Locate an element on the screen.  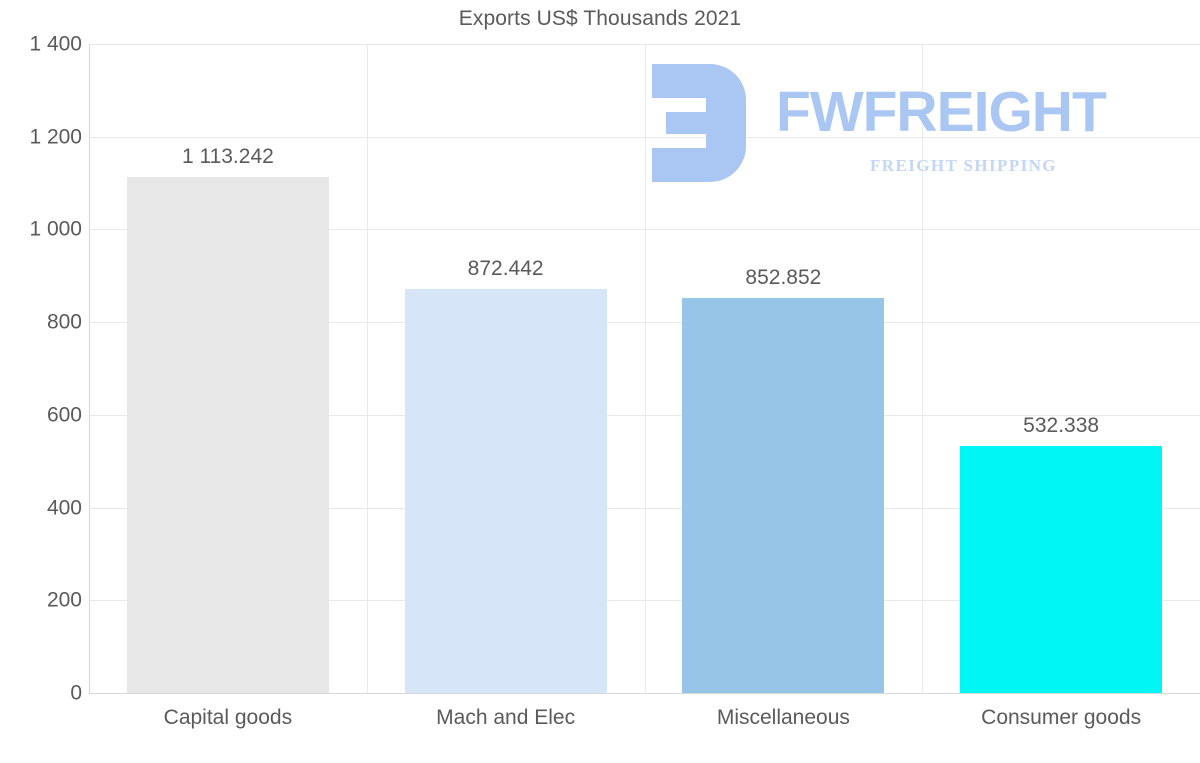
bar-value-label: 872.442 is located at coordinates (505, 268).